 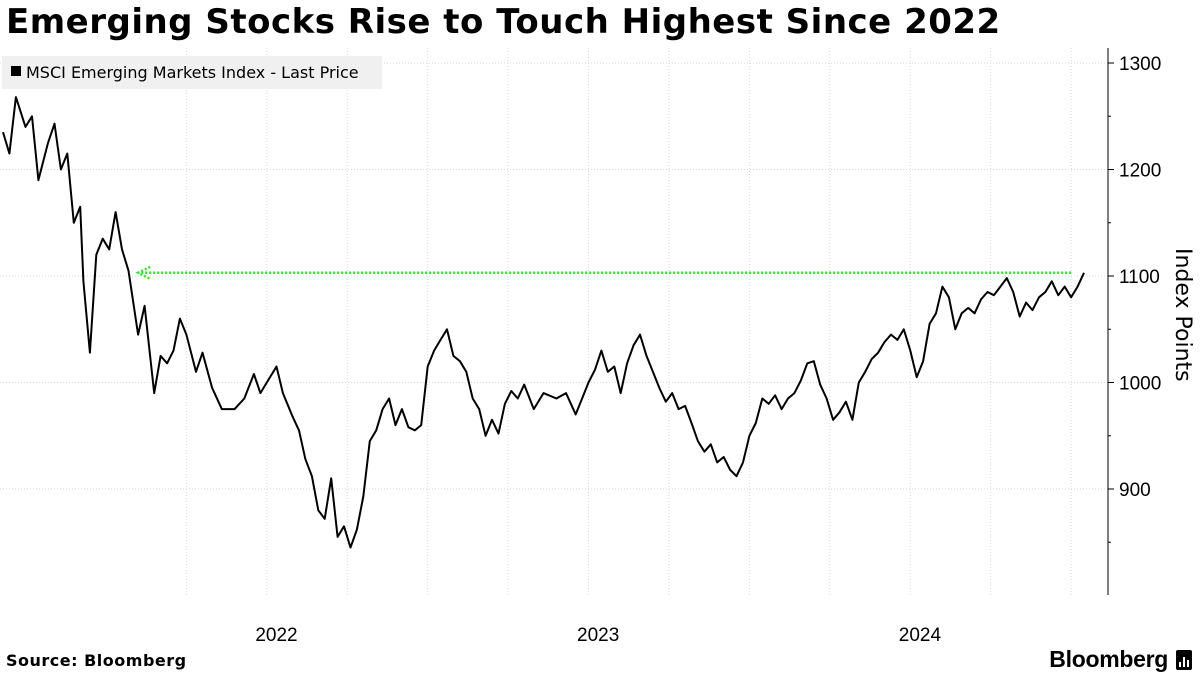 I want to click on y-tick-label: 1200, so click(x=1140, y=171).